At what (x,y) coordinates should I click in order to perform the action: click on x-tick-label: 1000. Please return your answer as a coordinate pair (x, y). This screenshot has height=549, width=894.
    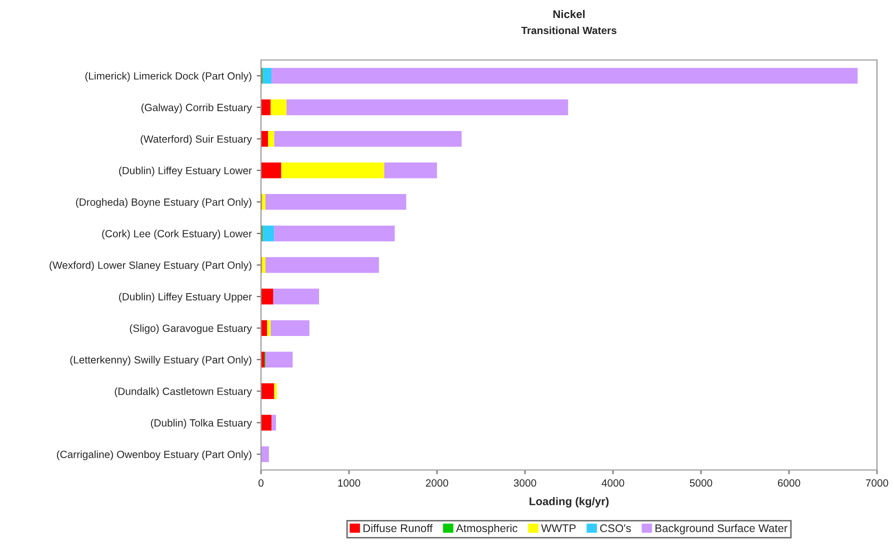
    Looking at the image, I should click on (349, 483).